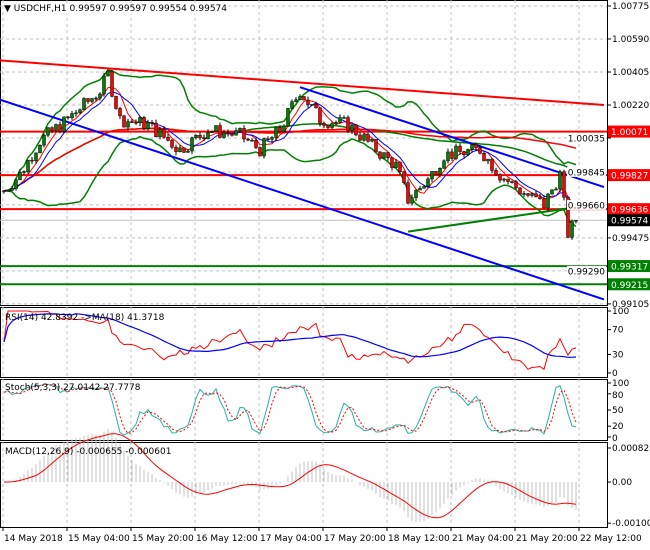 This screenshot has width=650, height=550. What do you see at coordinates (355, 539) in the screenshot?
I see `time-tick-label: 17 May 20:00` at bounding box center [355, 539].